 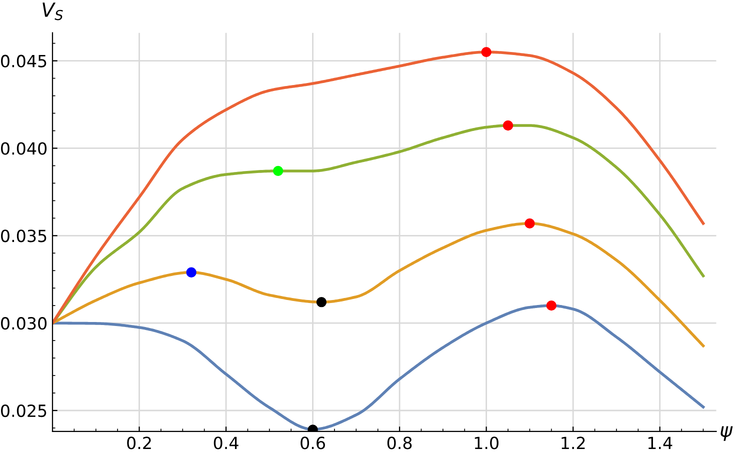 I want to click on y-tick-label: 0.045, so click(x=23, y=61).